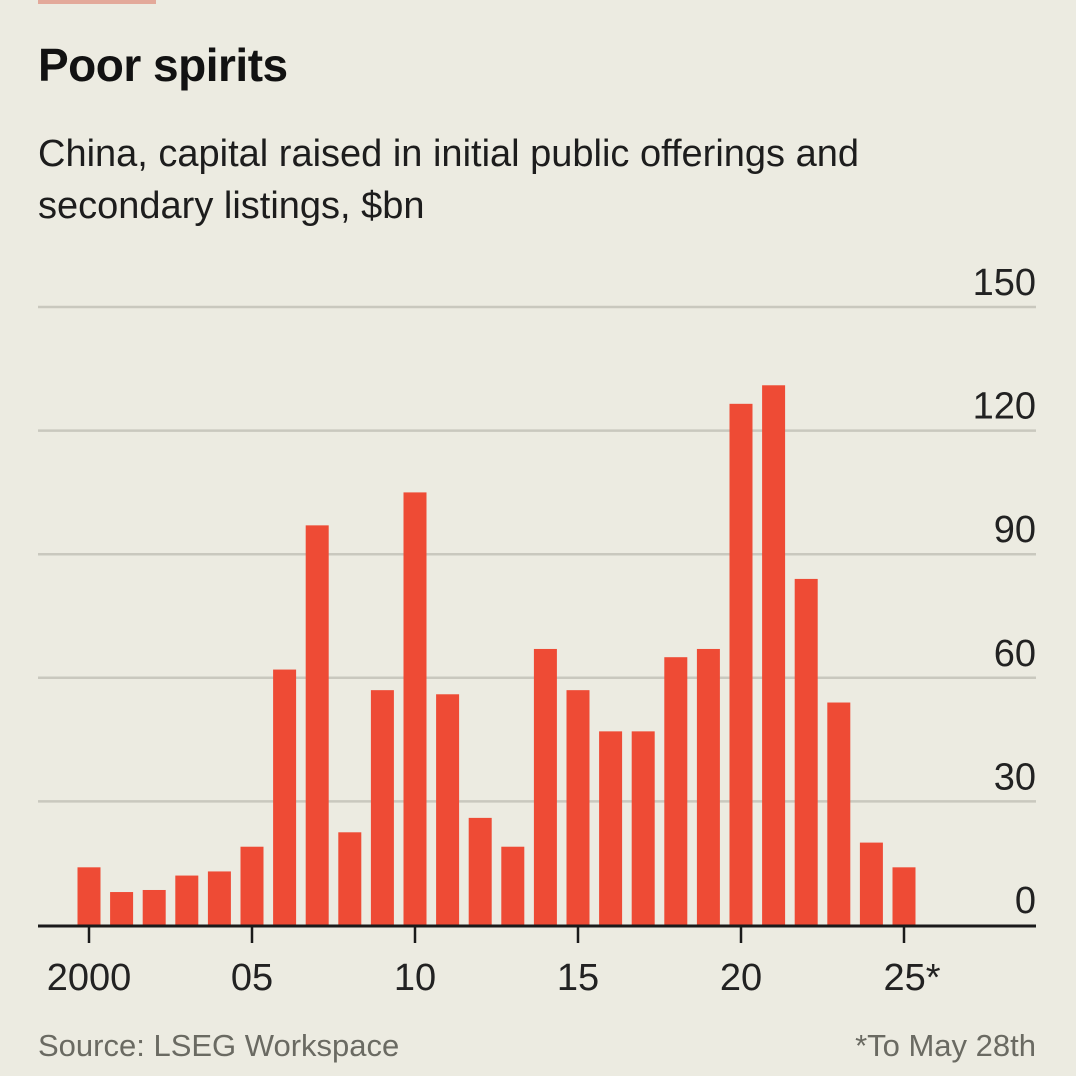 The height and width of the screenshot is (1076, 1076). Describe the element at coordinates (97, 2) in the screenshot. I see `publication-tag` at that location.